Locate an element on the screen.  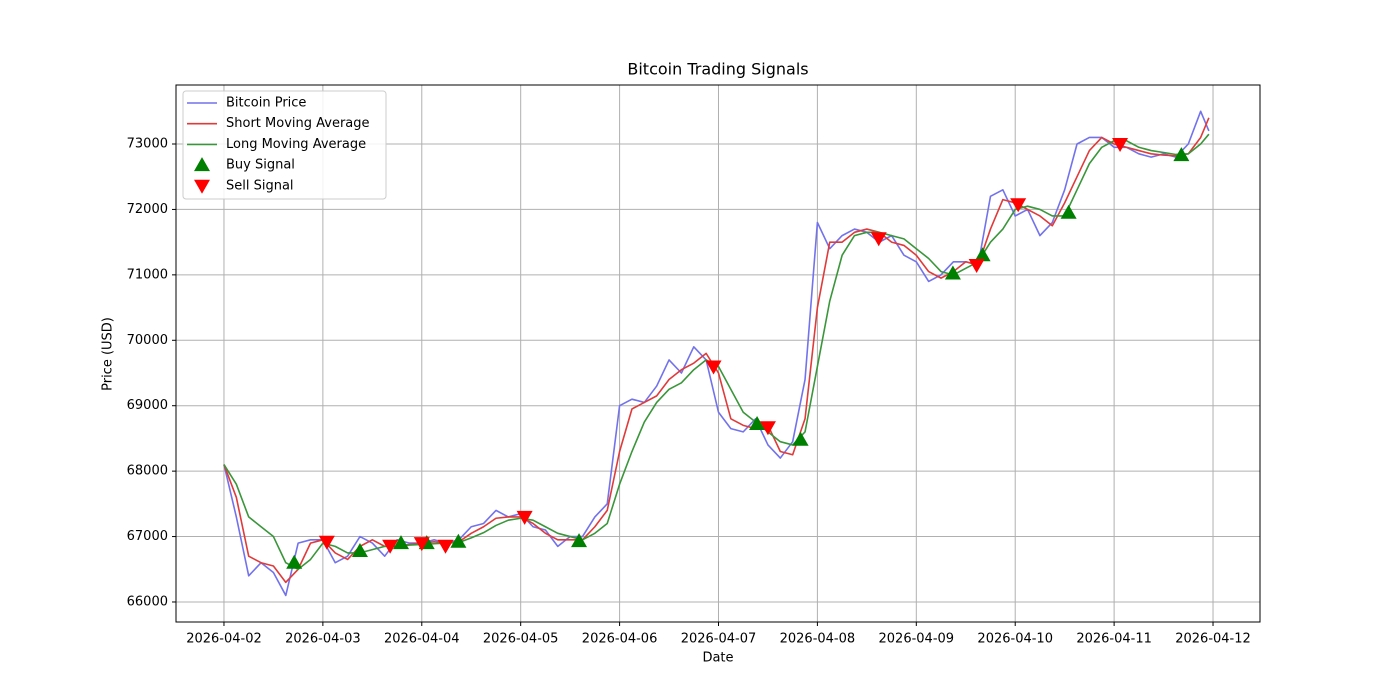
x-tick-label: 2026-04-10 is located at coordinates (1015, 639).